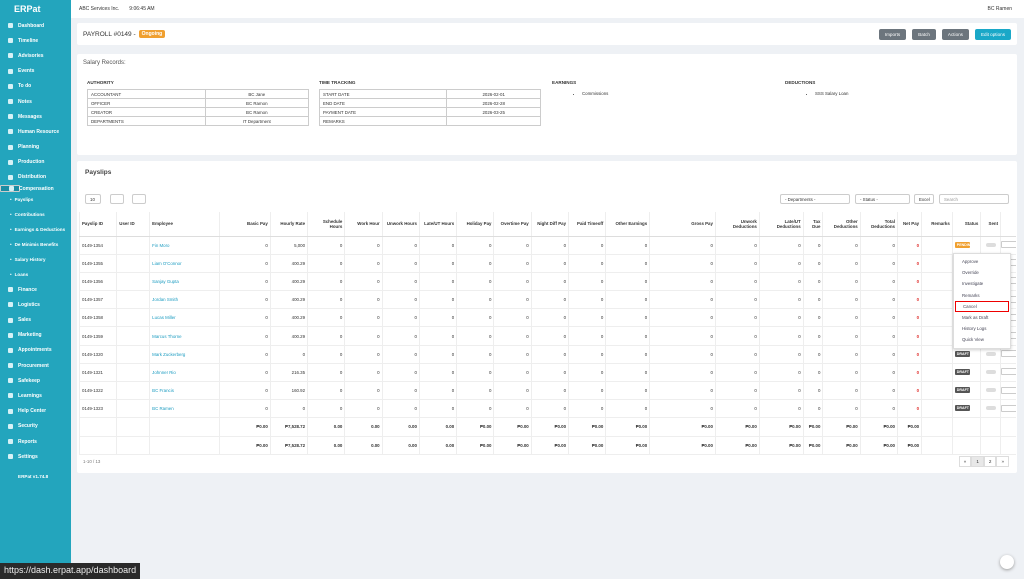 This screenshot has height=579, width=1024. I want to click on page-link: 2, so click(990, 461).